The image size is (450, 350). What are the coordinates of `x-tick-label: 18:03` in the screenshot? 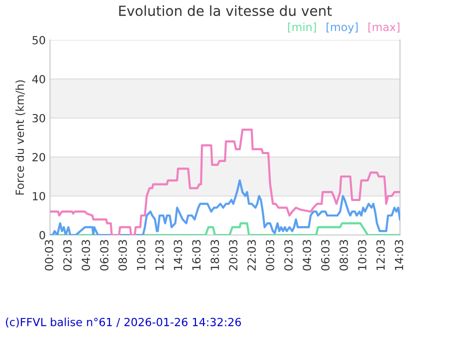 It's located at (215, 255).